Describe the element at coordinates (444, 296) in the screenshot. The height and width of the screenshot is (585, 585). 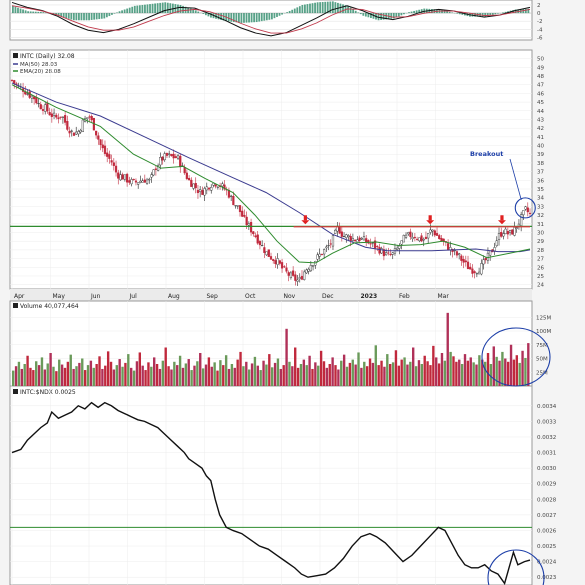
I see `date-axis-label: Mar` at that location.